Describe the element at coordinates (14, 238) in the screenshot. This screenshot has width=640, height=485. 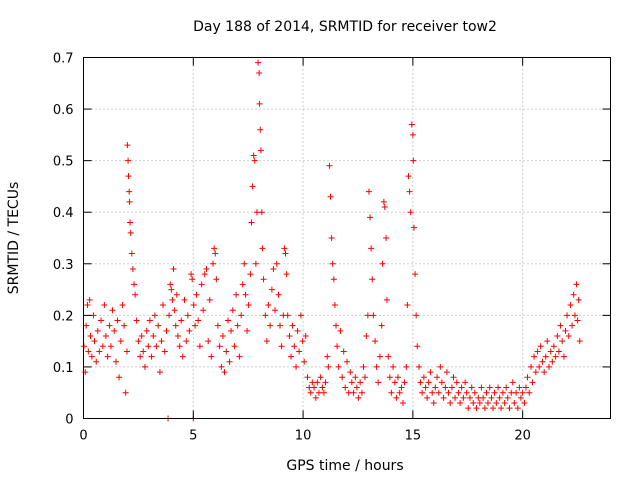
I see `y-axis-label: SRMTID / TECUs` at that location.